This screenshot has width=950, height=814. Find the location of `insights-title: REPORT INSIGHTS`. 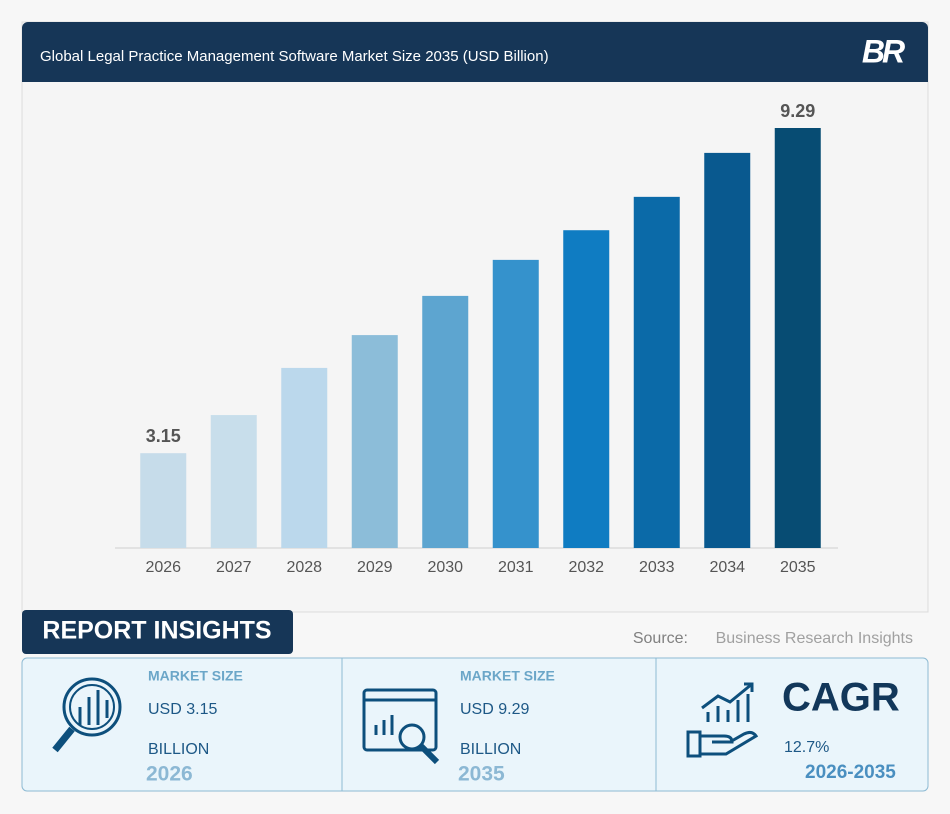

insights-title: REPORT INSIGHTS is located at coordinates (156, 631).